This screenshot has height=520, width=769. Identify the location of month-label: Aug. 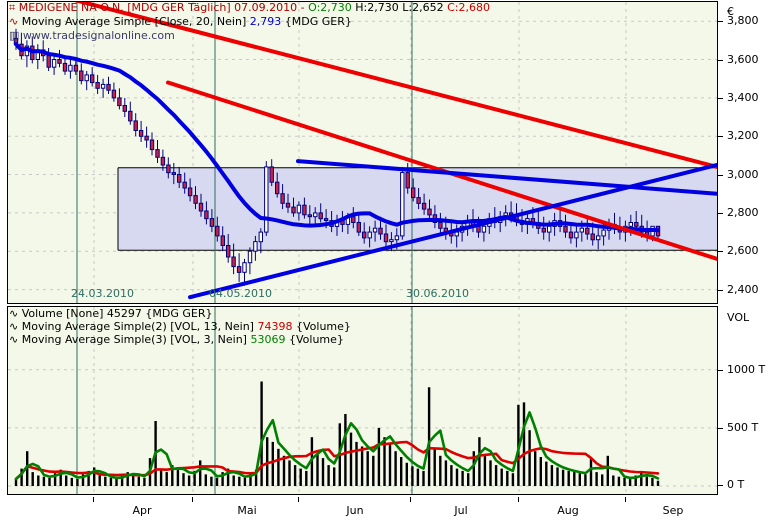
(568, 510).